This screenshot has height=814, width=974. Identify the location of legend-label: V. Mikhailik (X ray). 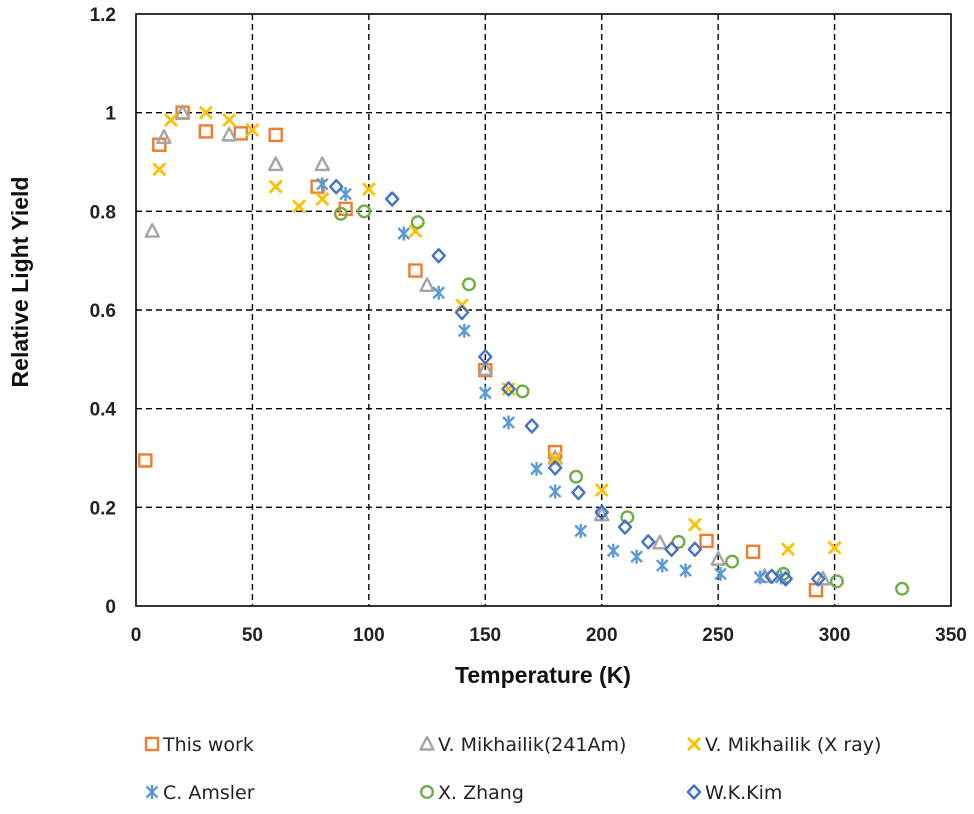
(793, 745).